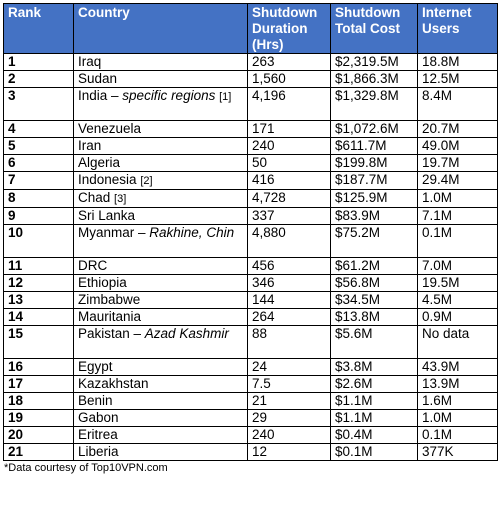 Image resolution: width=500 pixels, height=523 pixels. What do you see at coordinates (38, 62) in the screenshot?
I see `rank-cell: 1` at bounding box center [38, 62].